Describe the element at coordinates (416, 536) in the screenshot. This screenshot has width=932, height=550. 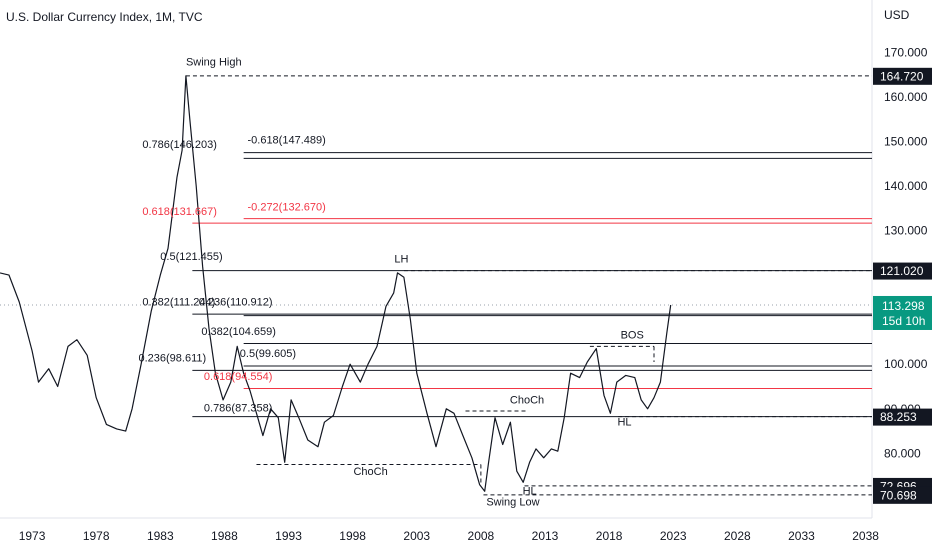
I see `x-tick-label: 2003` at that location.